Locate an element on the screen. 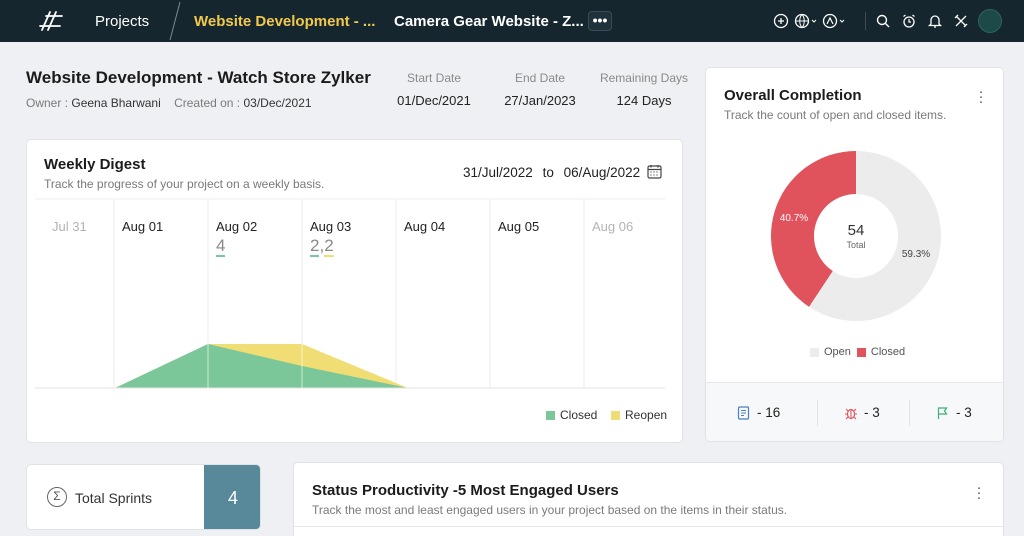 Image resolution: width=1024 pixels, height=536 pixels. legend-open-label: Open is located at coordinates (837, 352).